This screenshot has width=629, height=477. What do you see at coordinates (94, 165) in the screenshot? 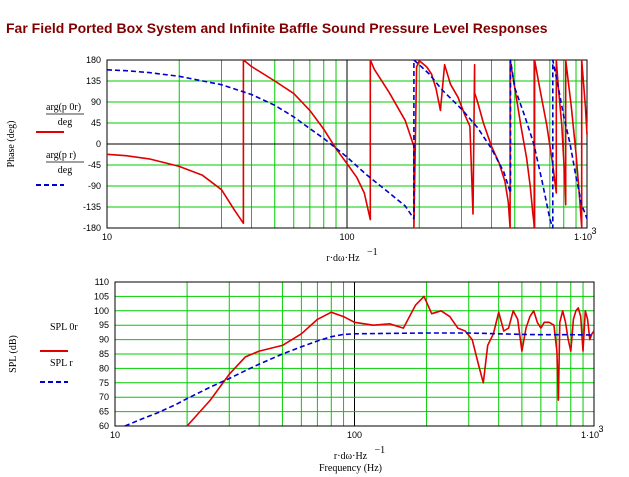
I see `y-tick-label: -45` at bounding box center [94, 165].